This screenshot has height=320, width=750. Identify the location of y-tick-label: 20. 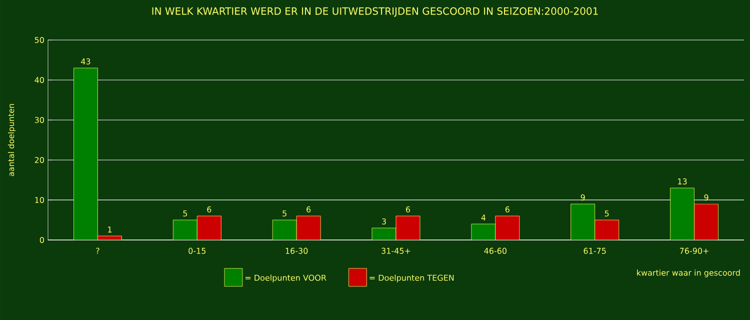
(39, 160).